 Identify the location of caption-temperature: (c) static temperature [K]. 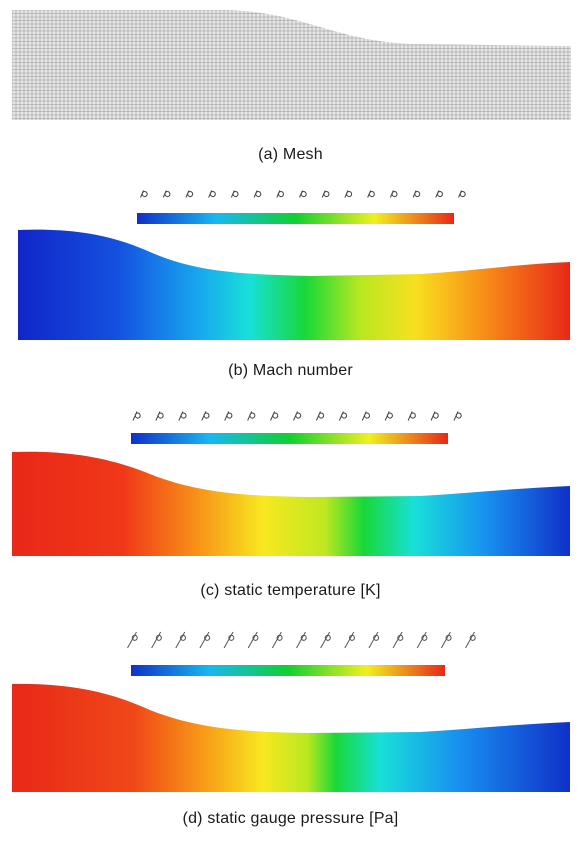
(290, 590).